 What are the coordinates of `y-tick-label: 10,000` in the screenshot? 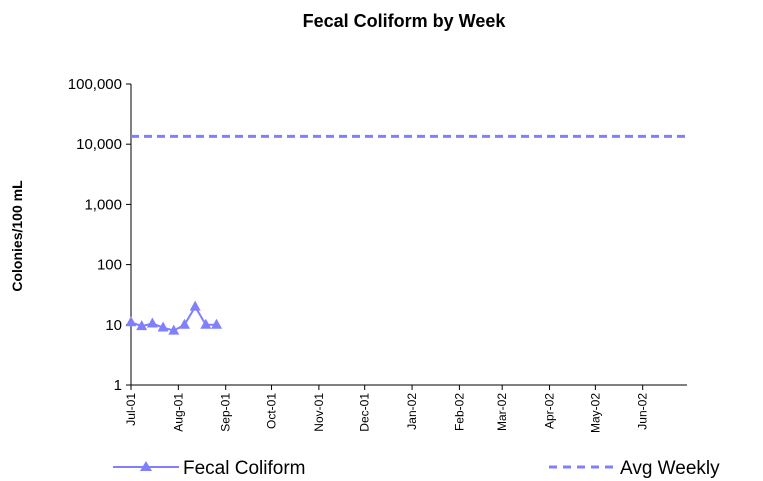 It's located at (99, 144).